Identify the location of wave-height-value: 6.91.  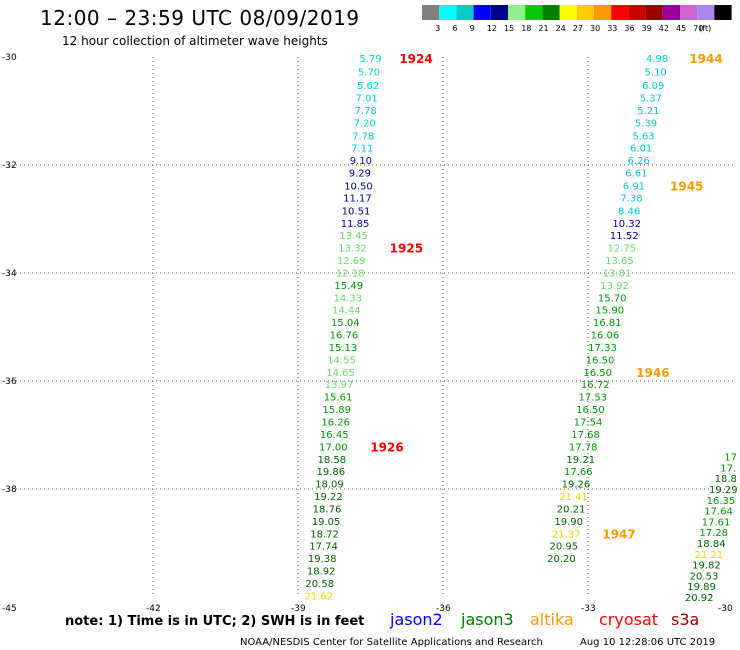
(634, 187).